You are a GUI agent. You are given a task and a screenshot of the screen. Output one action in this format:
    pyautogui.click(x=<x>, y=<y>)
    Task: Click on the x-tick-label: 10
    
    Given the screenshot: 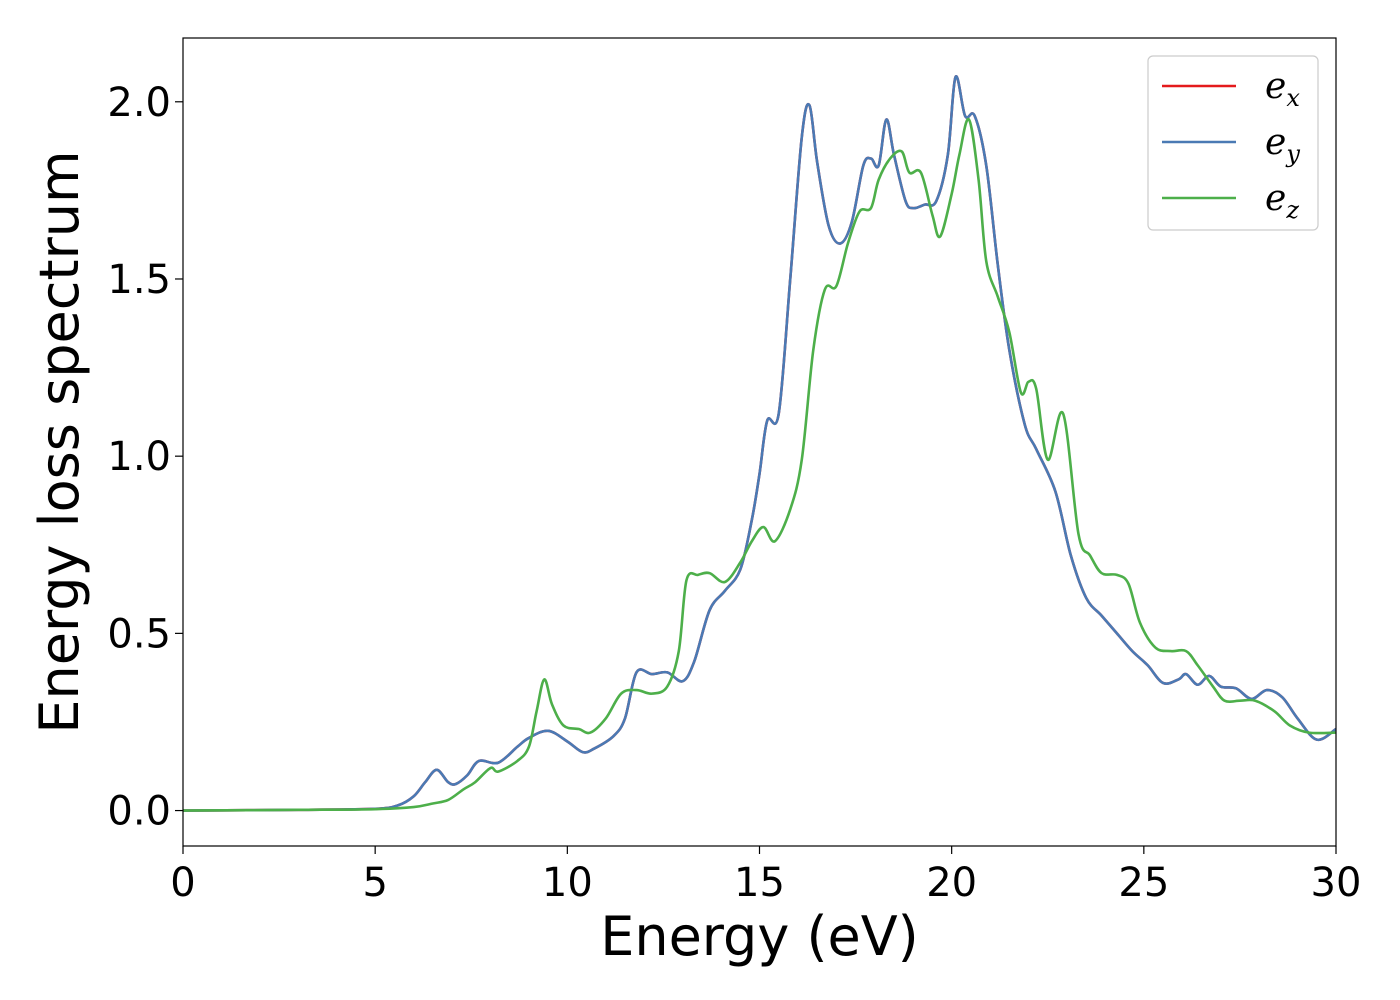 What is the action you would take?
    pyautogui.click(x=567, y=883)
    